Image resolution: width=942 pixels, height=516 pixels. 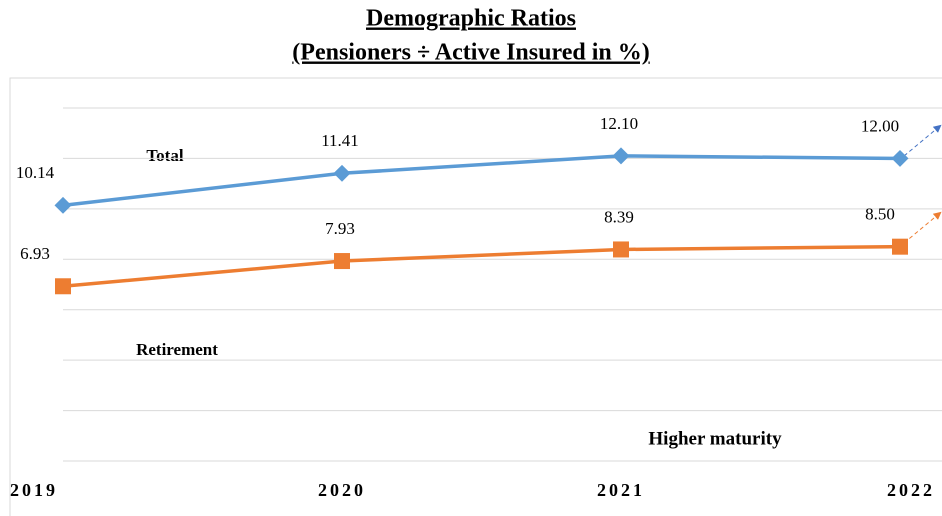 I want to click on data-label: 11.41, so click(x=340, y=140).